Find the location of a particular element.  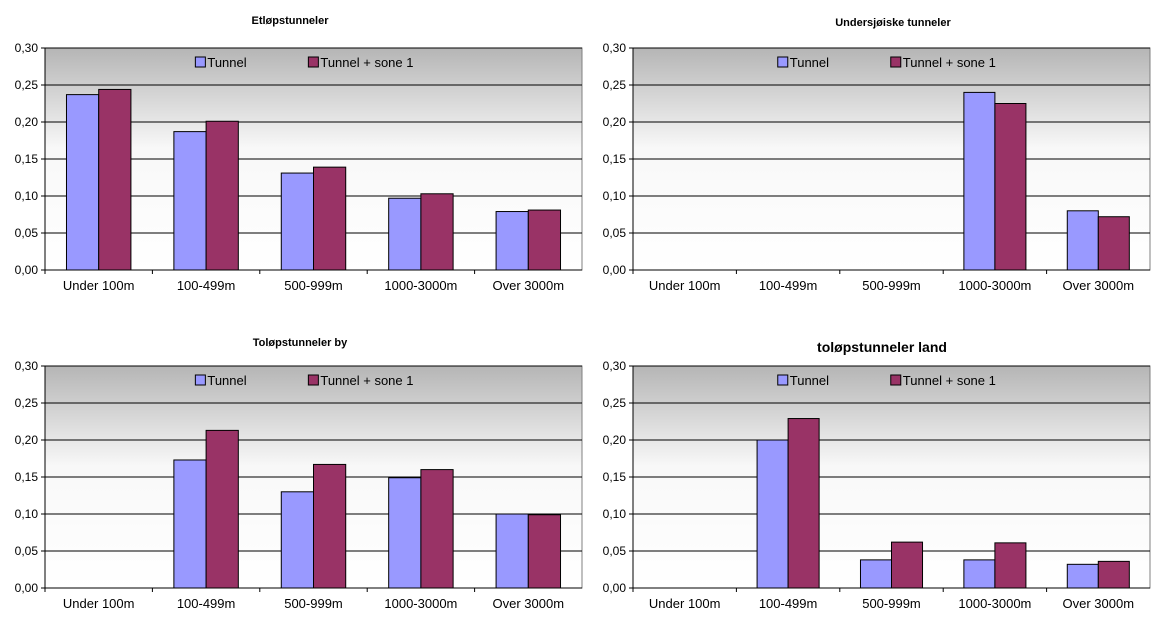

chart-title: toløpstunneler land is located at coordinates (882, 347).